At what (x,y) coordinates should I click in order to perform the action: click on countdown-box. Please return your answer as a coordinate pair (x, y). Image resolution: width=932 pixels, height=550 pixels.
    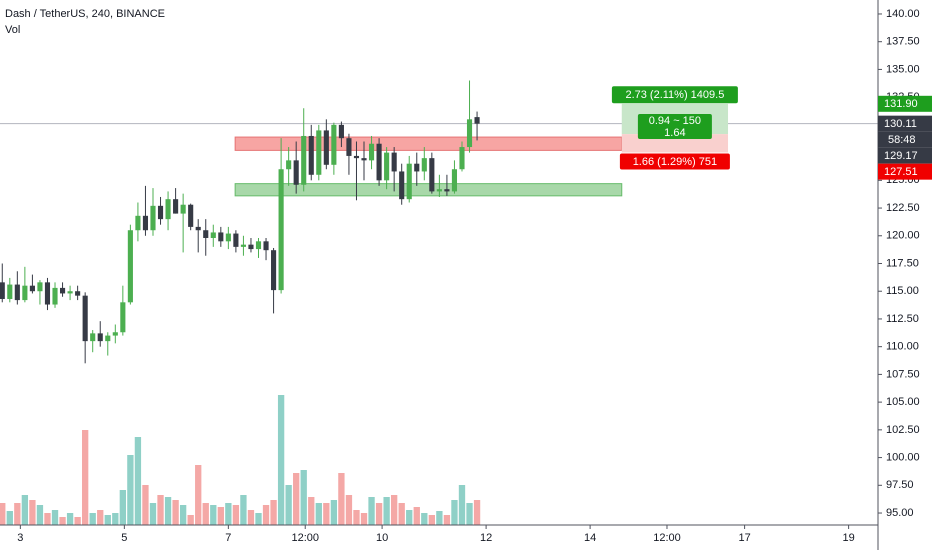
    Looking at the image, I should click on (905, 139).